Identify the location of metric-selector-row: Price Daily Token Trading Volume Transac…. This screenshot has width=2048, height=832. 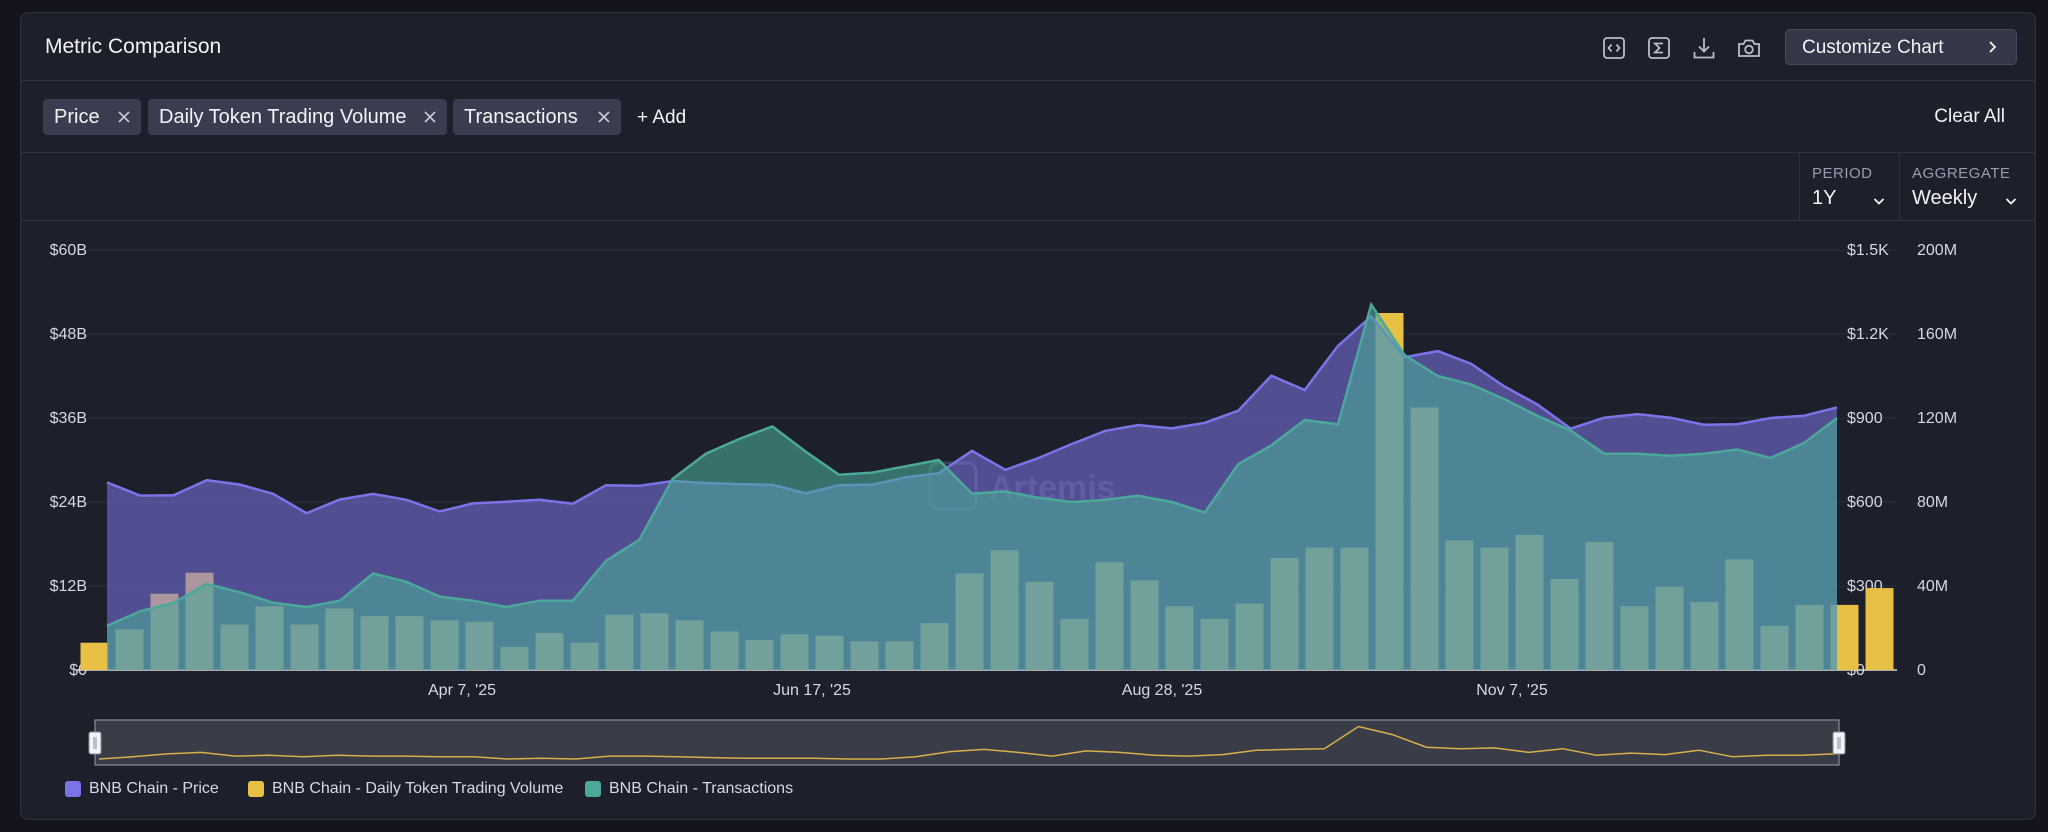
(1028, 117).